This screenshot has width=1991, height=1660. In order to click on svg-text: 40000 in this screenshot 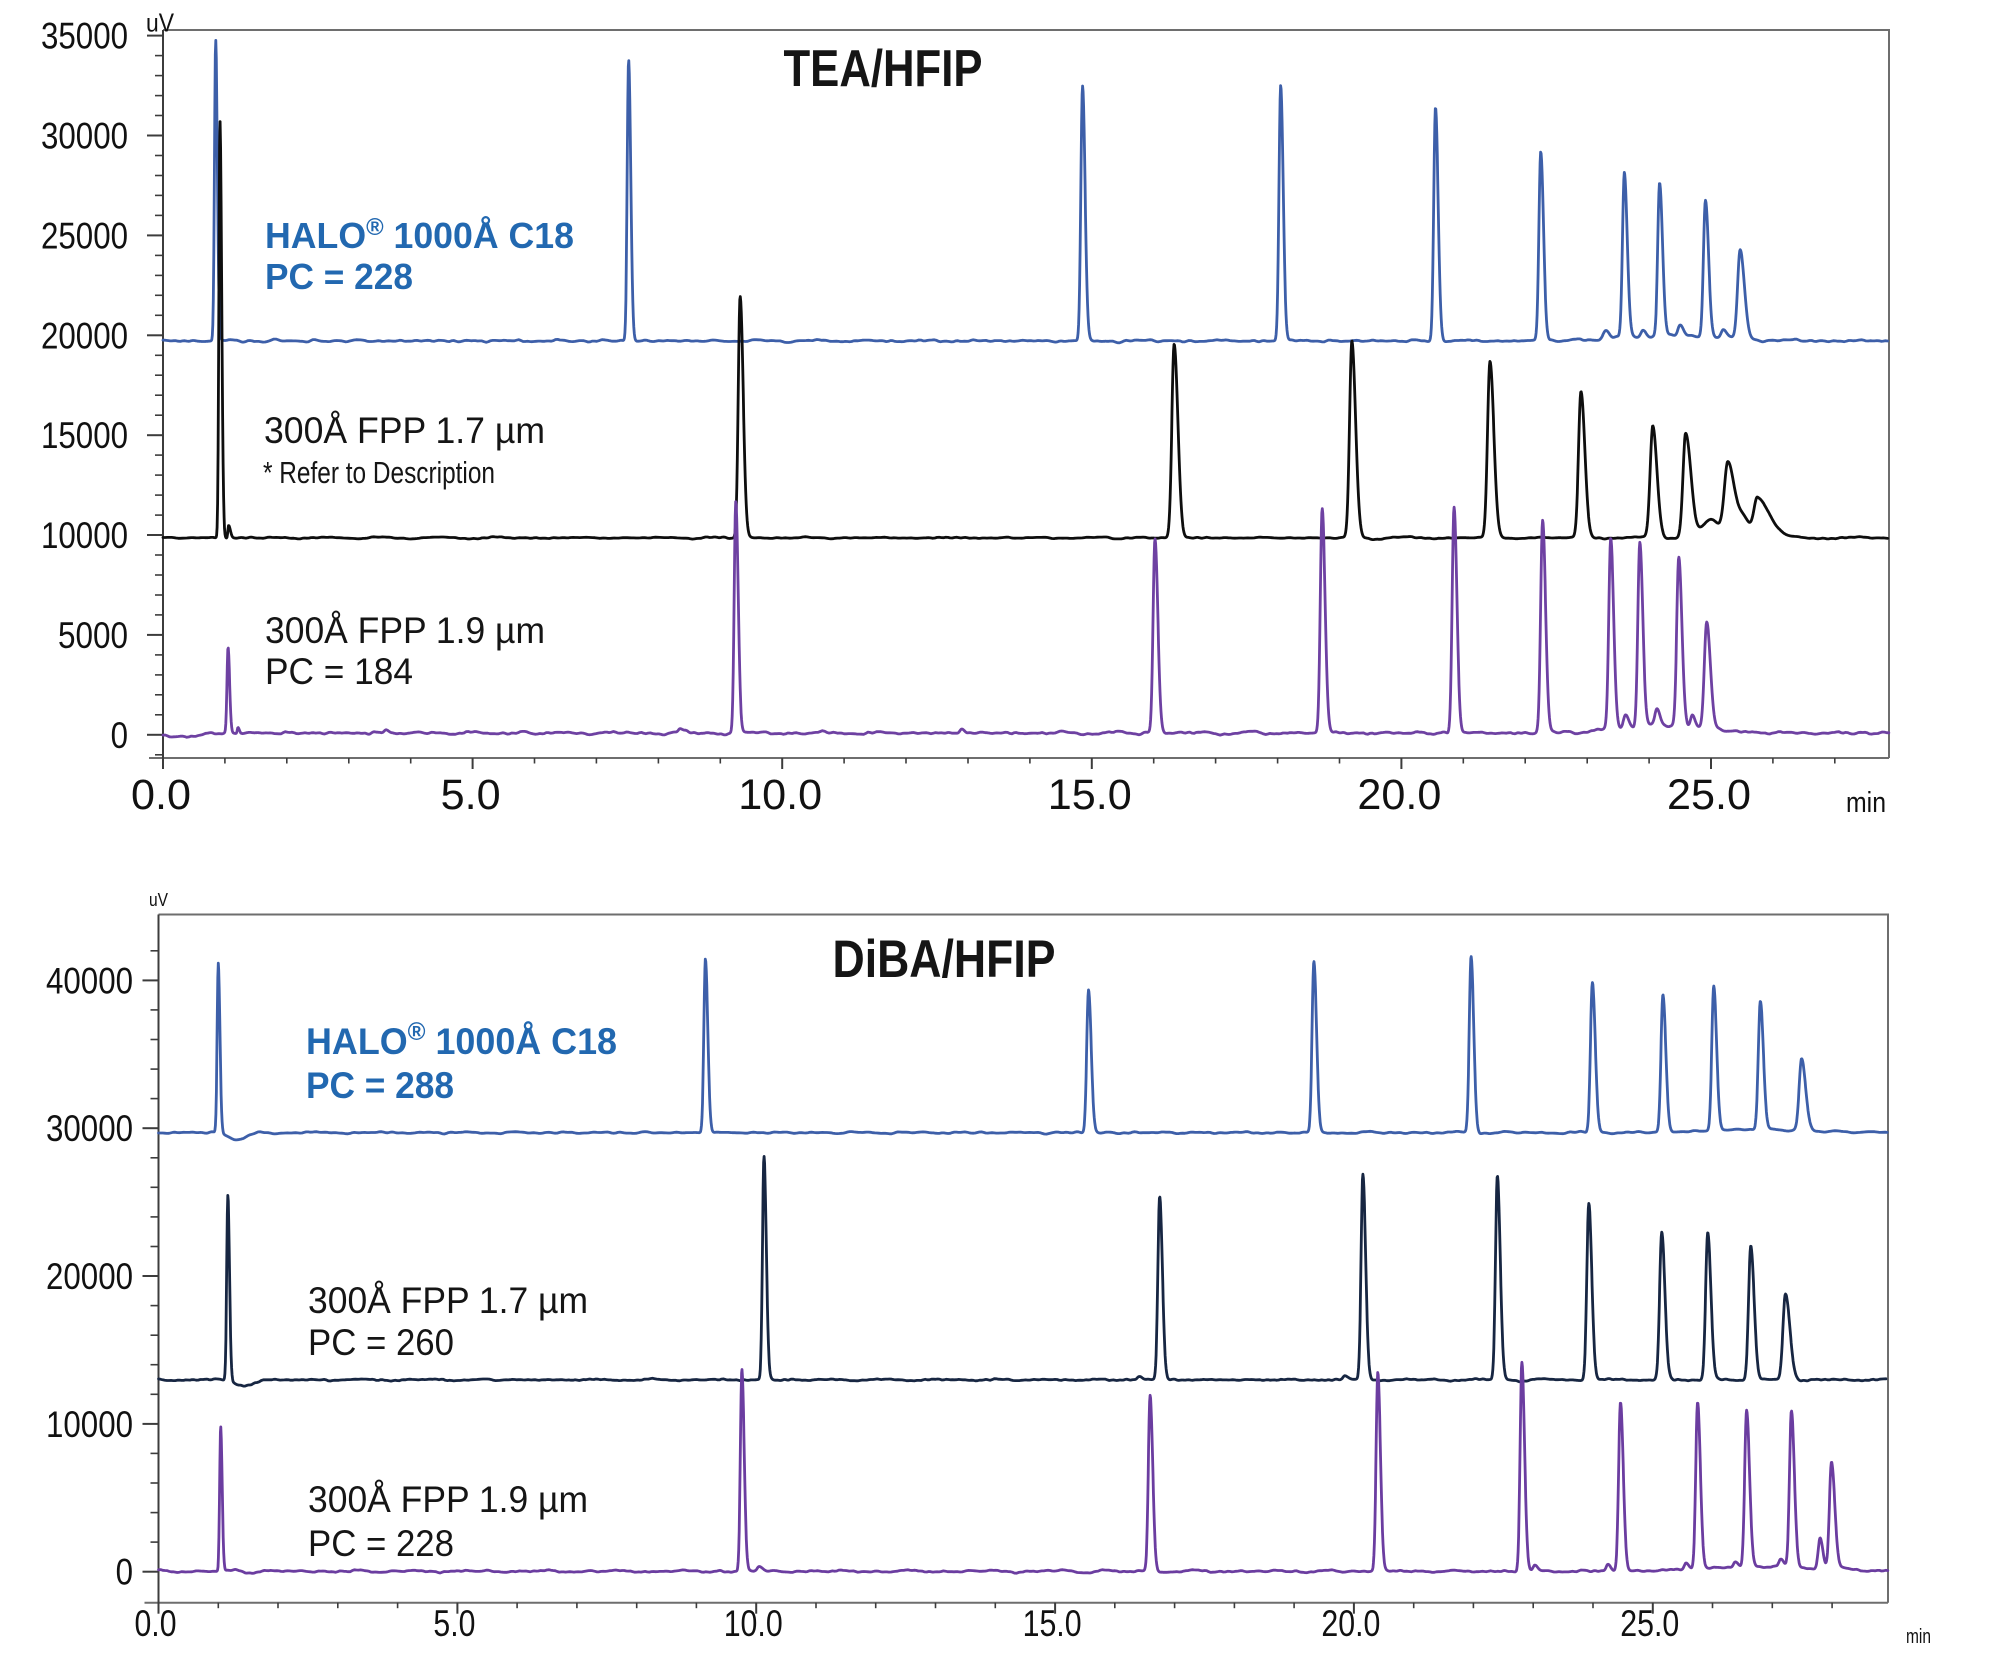, I will do `click(89, 980)`.